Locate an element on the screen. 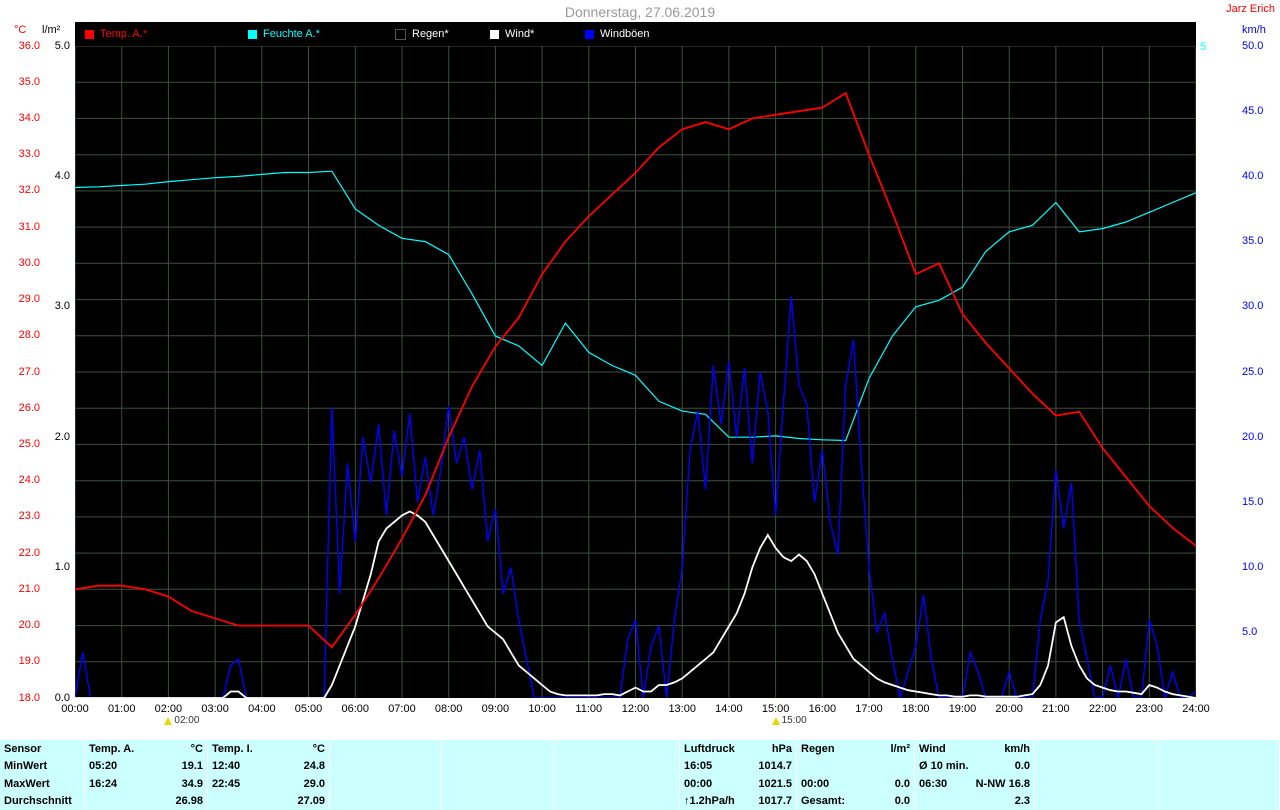 The height and width of the screenshot is (810, 1280). marker-time-label: 02:00 is located at coordinates (187, 720).